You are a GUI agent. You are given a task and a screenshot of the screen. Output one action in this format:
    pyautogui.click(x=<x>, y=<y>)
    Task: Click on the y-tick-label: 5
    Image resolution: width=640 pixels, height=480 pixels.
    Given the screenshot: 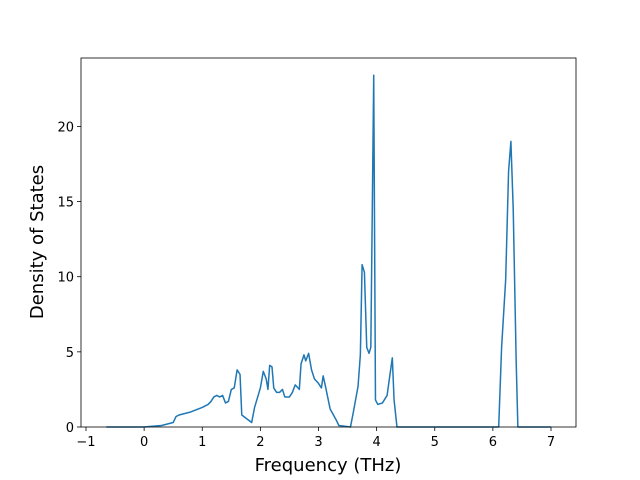 What is the action you would take?
    pyautogui.click(x=70, y=353)
    